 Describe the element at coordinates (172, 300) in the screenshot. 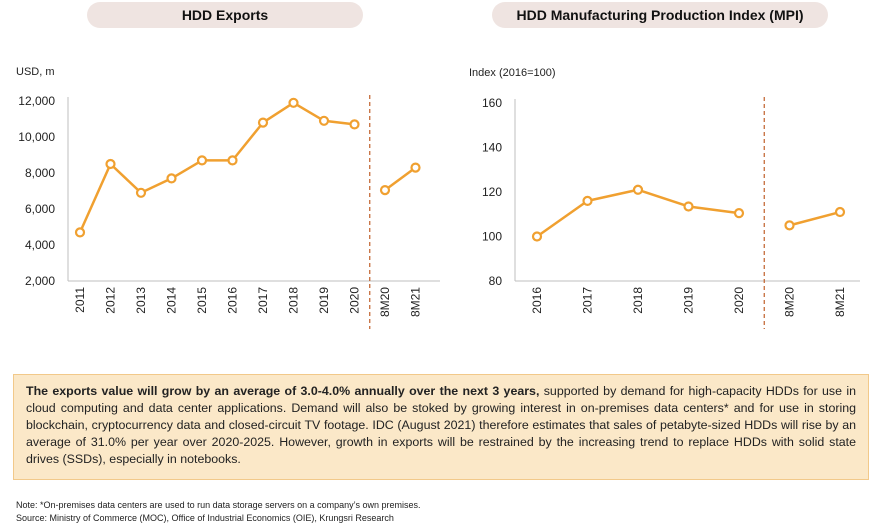

I see `exports-xtick-label: 2014` at that location.